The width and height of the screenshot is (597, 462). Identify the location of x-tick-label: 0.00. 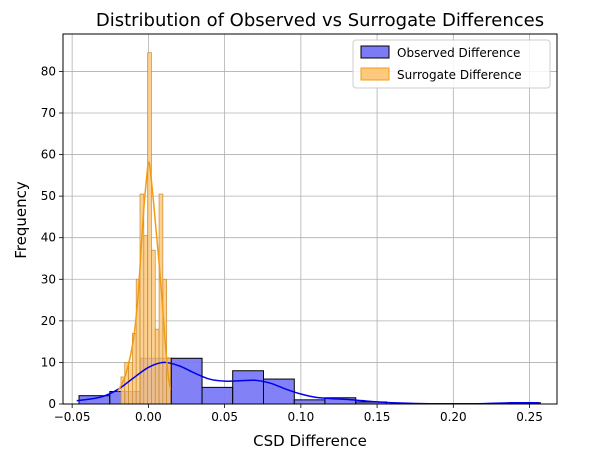
(148, 417).